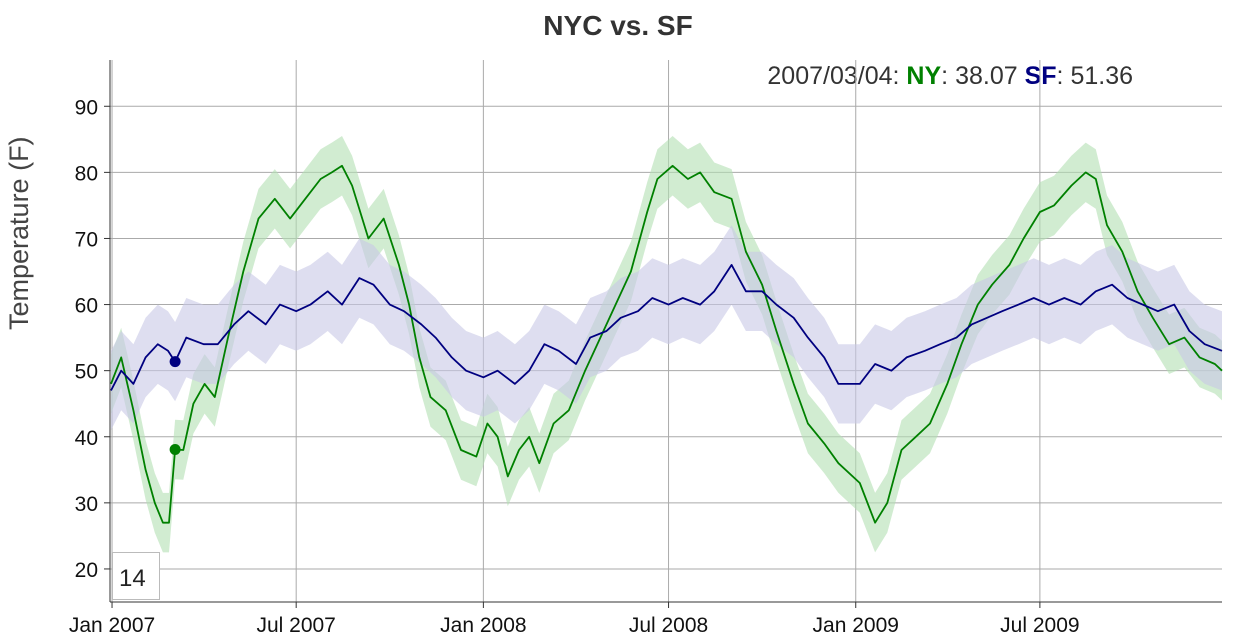 Image resolution: width=1236 pixels, height=644 pixels. What do you see at coordinates (483, 625) in the screenshot?
I see `x-tick-label: Jan 2008` at bounding box center [483, 625].